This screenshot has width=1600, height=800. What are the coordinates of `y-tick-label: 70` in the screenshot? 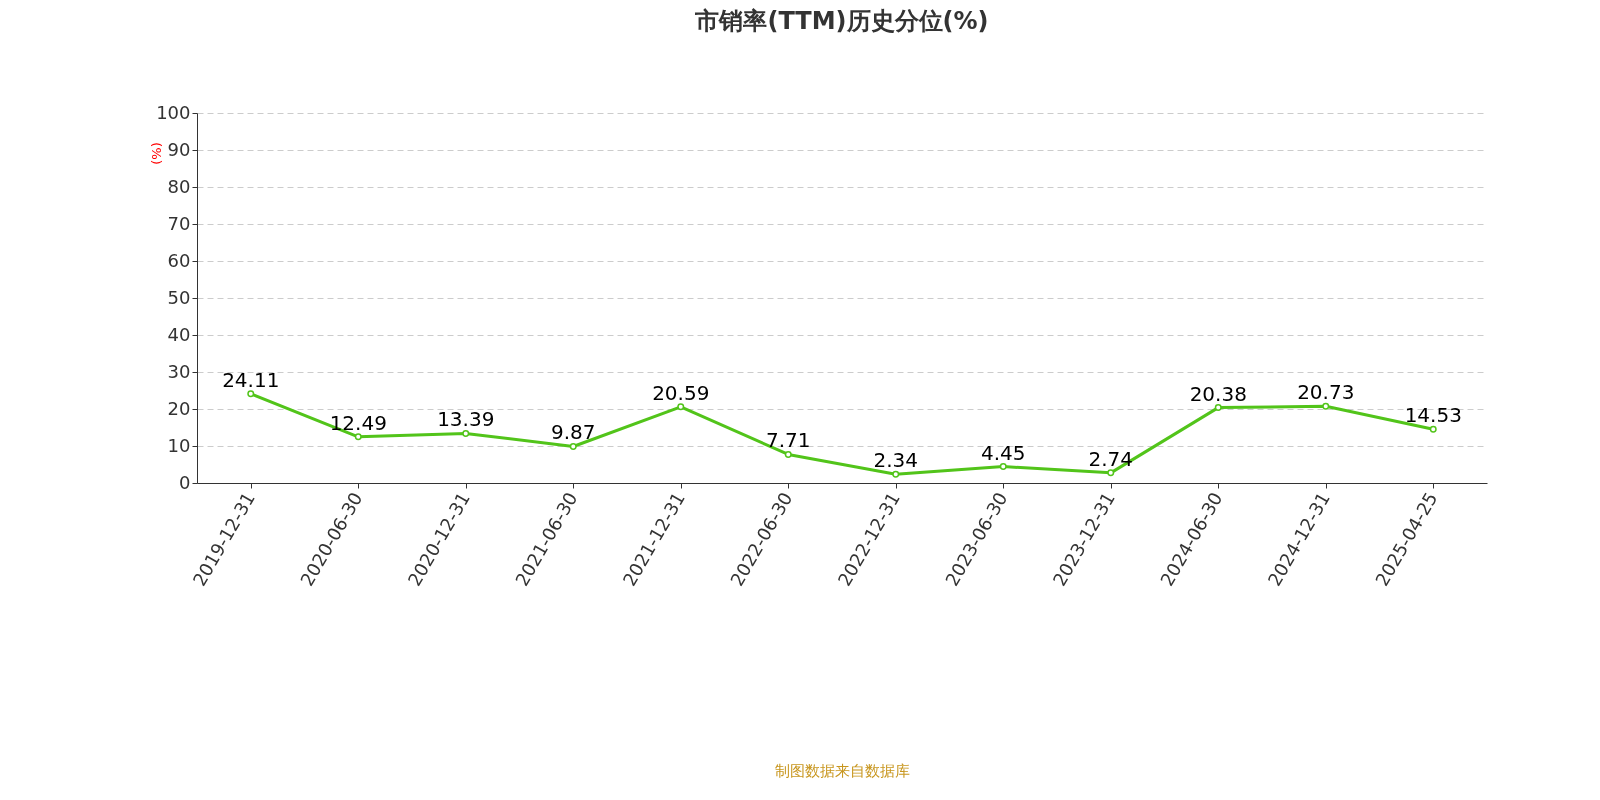 It's located at (179, 223).